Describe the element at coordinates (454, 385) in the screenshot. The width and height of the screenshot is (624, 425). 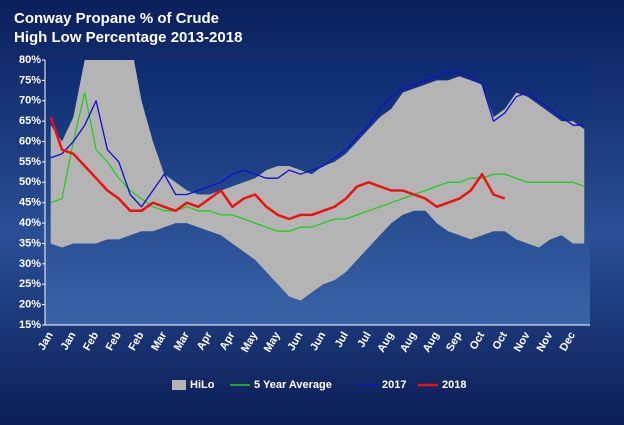
I see `legend-label: 2018` at that location.